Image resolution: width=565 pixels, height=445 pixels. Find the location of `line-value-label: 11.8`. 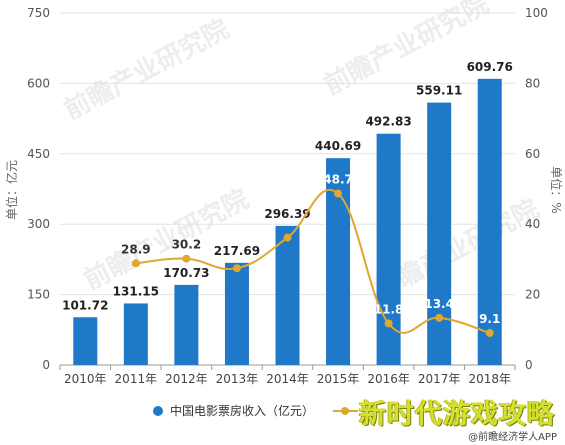

line-value-label: 11.8 is located at coordinates (389, 309).